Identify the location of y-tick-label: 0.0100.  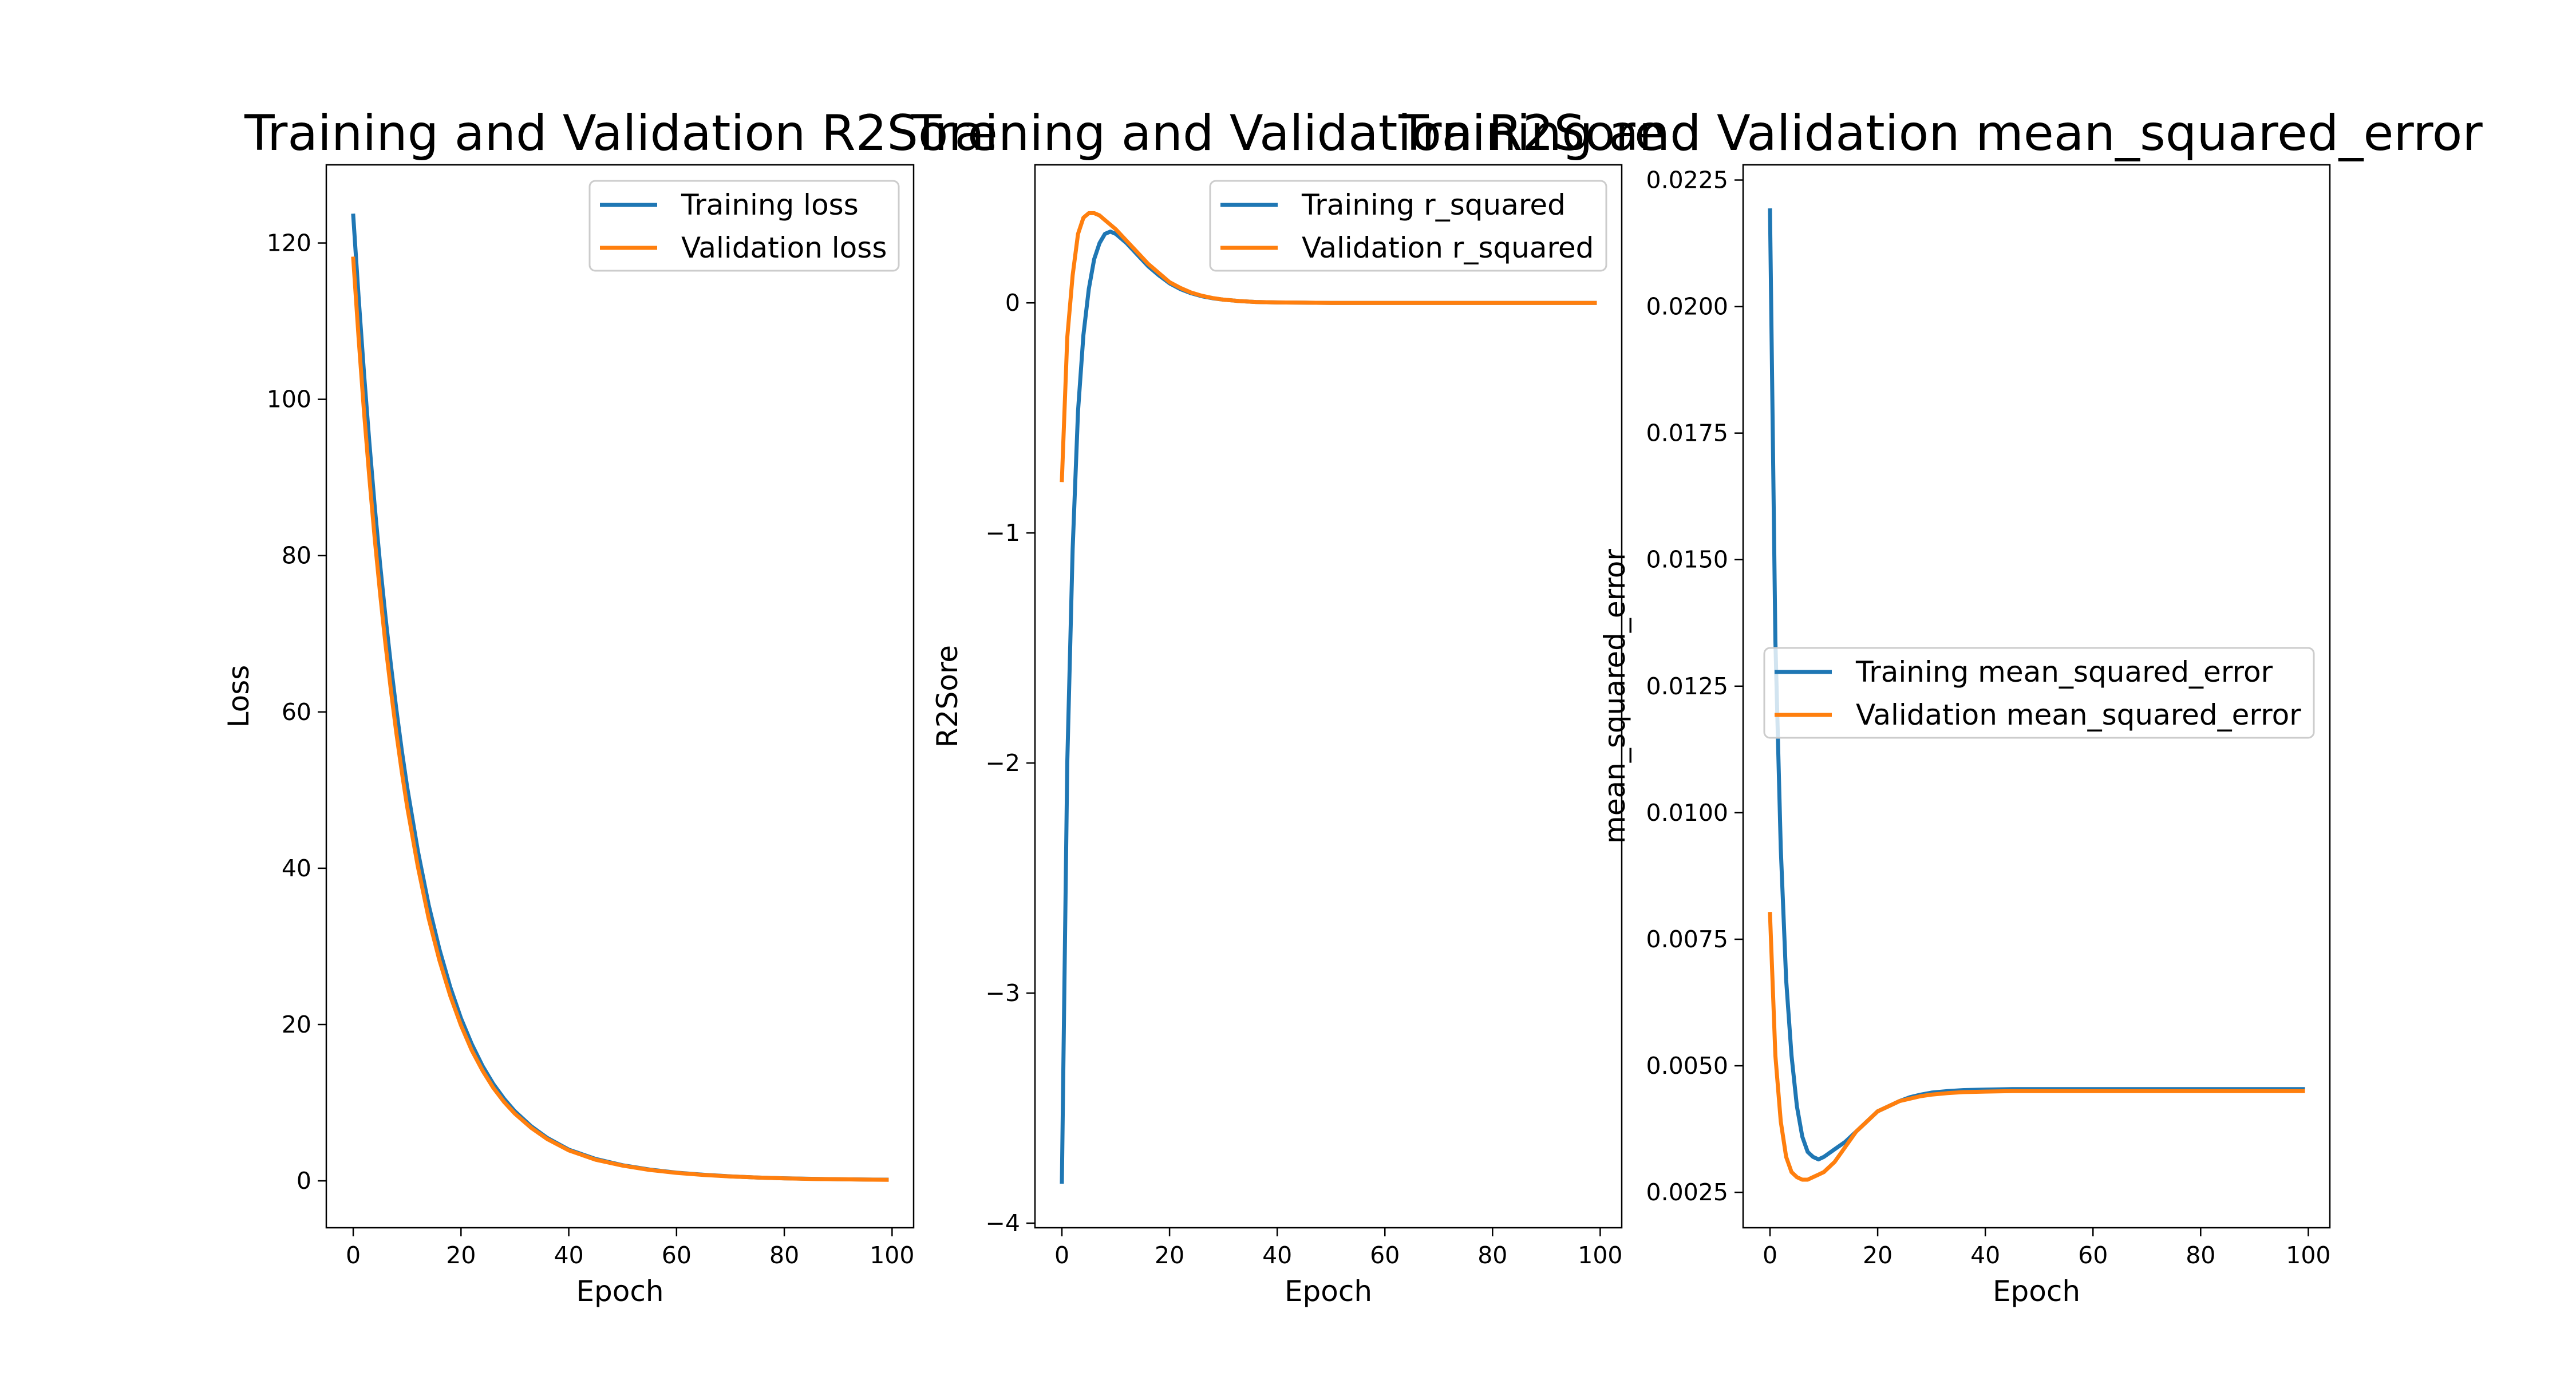
(1687, 813).